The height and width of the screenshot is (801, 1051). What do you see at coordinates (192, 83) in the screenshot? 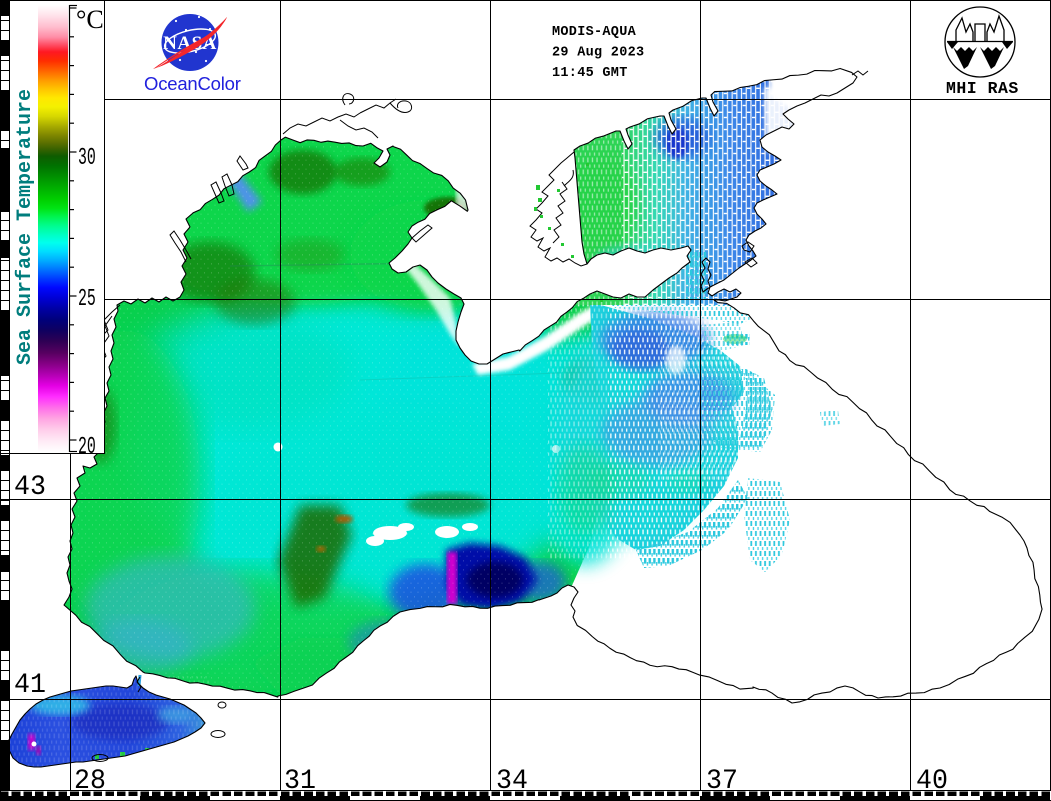
I see `svg-text: OceanColor` at bounding box center [192, 83].